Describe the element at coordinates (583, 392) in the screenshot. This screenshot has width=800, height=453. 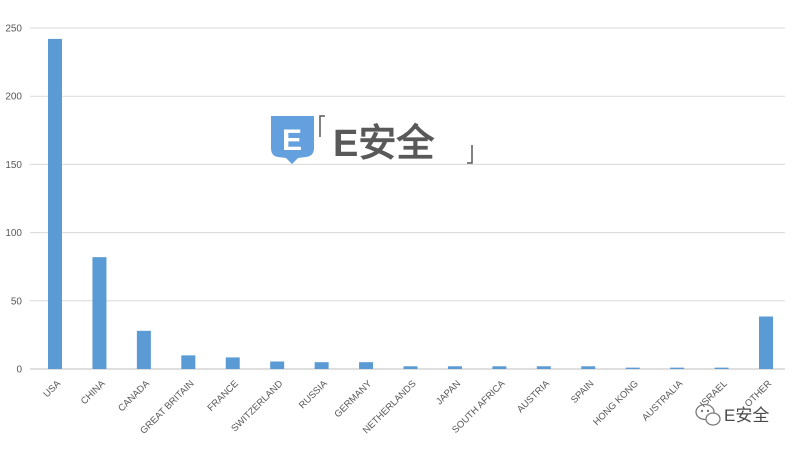
I see `x-tick-label: SPAIN` at that location.